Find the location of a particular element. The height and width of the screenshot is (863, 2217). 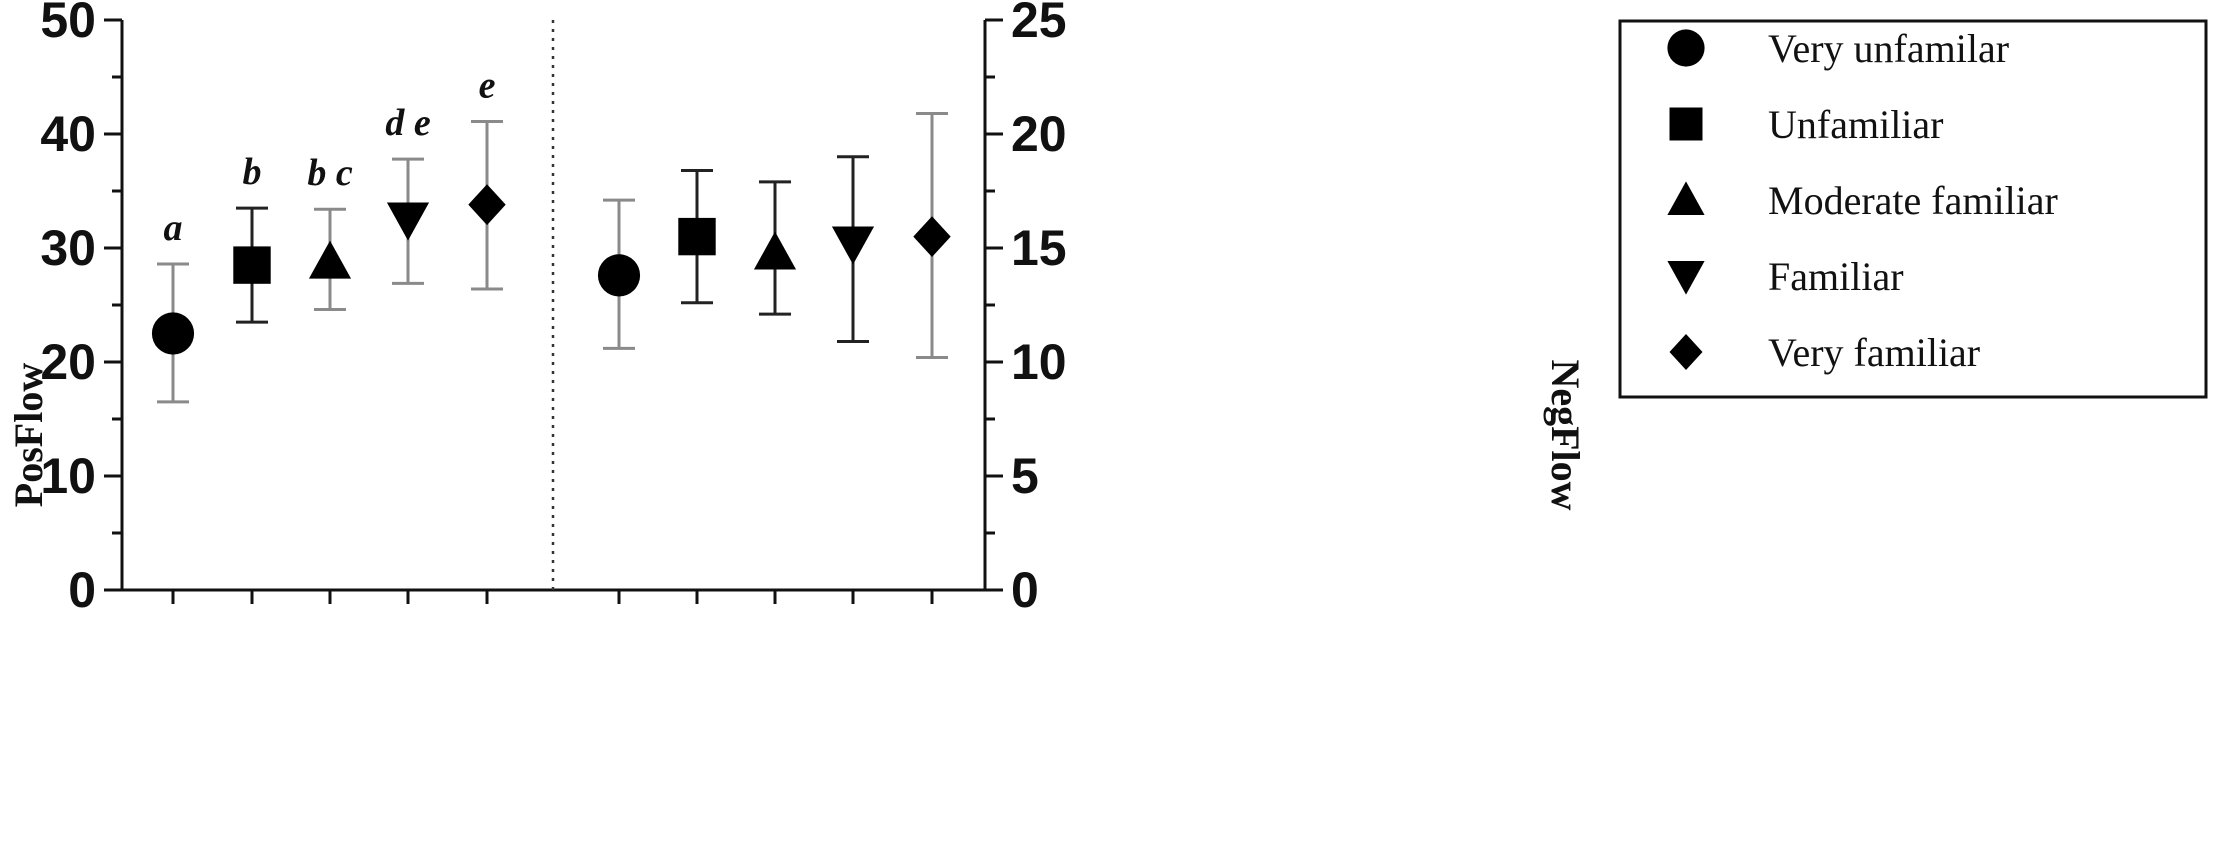

legend-label: Very familiar is located at coordinates (1874, 352).